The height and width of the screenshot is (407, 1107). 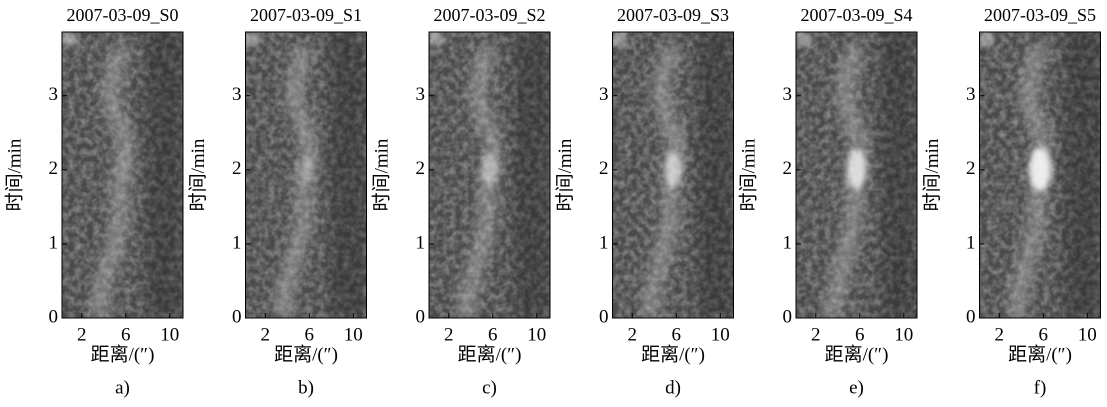 What do you see at coordinates (673, 15) in the screenshot?
I see `panel-title: 2007-03-09_S3` at bounding box center [673, 15].